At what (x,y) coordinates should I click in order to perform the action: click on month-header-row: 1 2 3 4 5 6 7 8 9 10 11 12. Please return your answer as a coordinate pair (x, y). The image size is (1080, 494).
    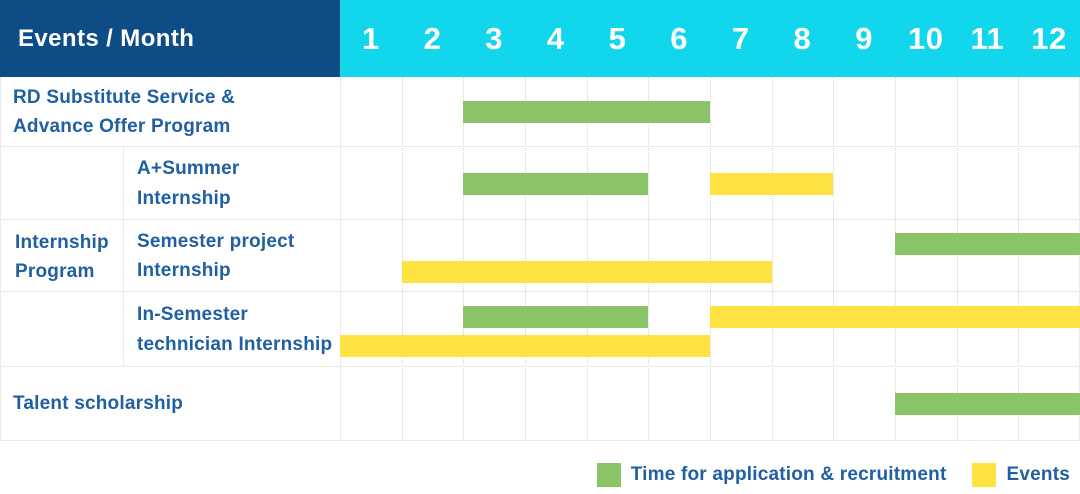
    Looking at the image, I should click on (710, 38).